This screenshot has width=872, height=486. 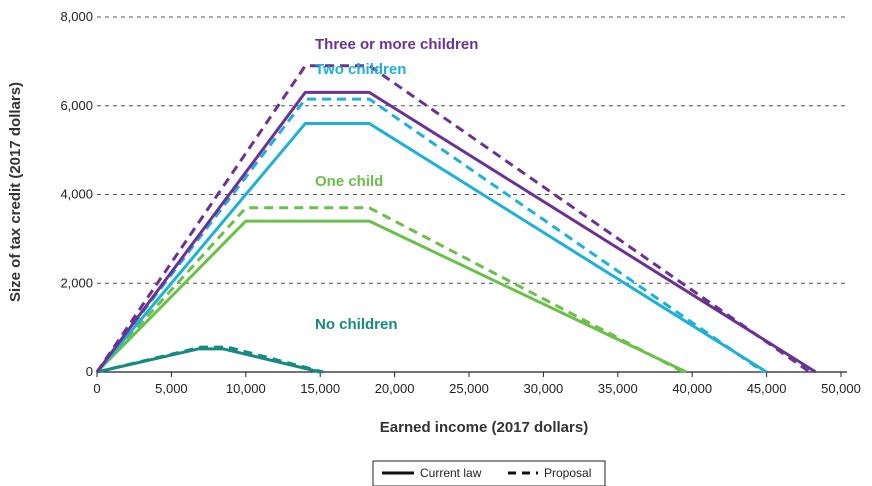 What do you see at coordinates (76, 105) in the screenshot?
I see `y-tick-label: 6,000` at bounding box center [76, 105].